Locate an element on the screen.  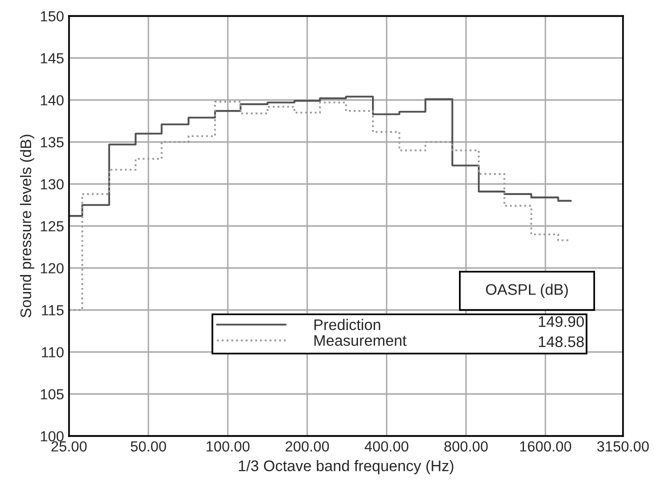
legend-label: Measurement is located at coordinates (360, 340).